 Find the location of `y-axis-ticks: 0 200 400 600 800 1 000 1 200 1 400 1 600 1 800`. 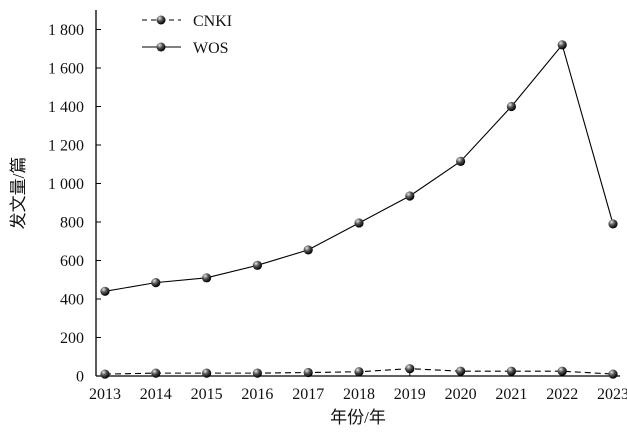

y-axis-ticks: 0 200 400 600 800 1 000 1 200 1 400 1 600 1 800 is located at coordinates (74, 204).